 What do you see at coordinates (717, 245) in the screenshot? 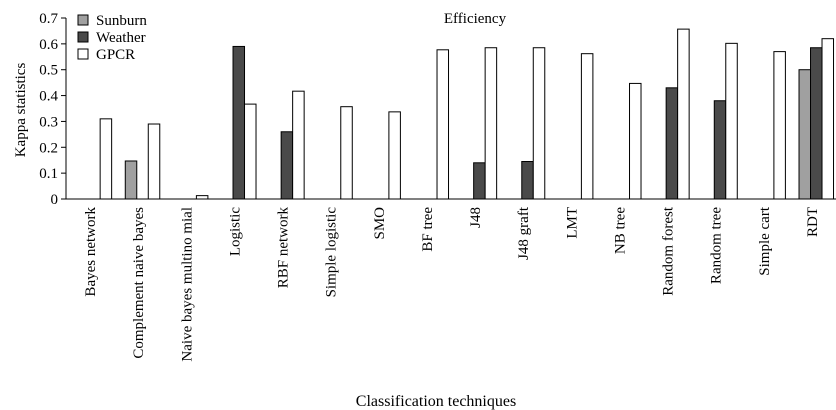
I see `x-tick-label: Random tree` at bounding box center [717, 245].